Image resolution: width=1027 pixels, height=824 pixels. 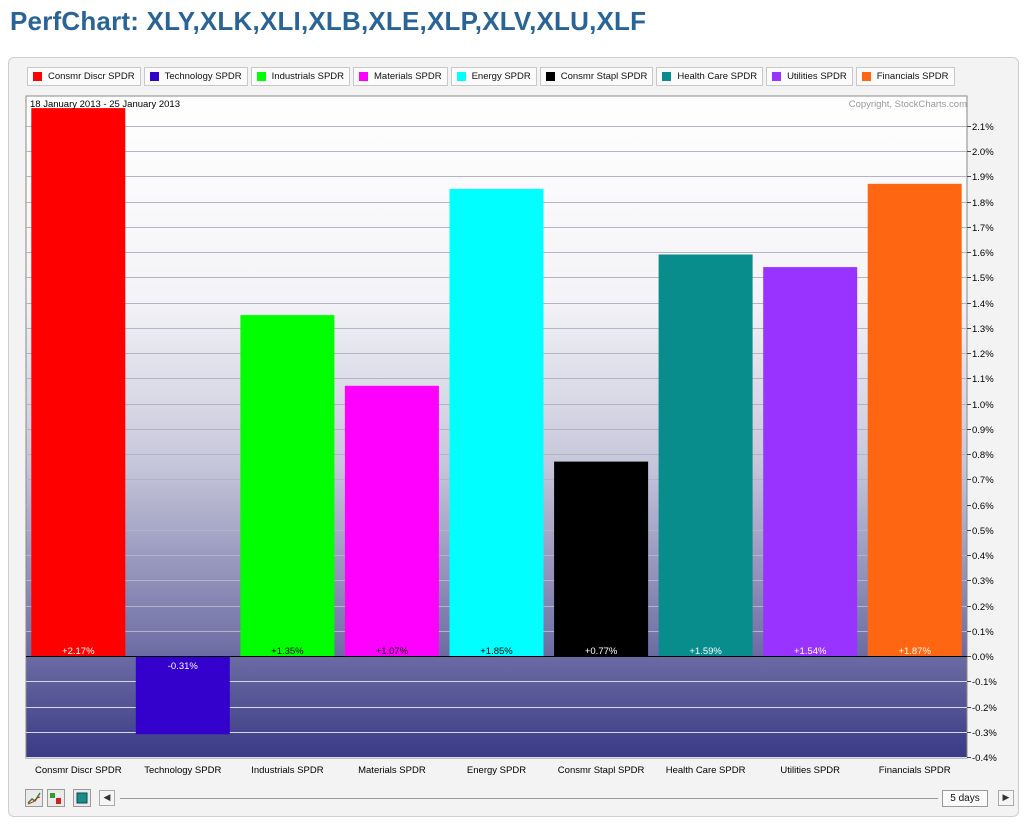 What do you see at coordinates (287, 485) in the screenshot?
I see `bar-industrials-spdr` at bounding box center [287, 485].